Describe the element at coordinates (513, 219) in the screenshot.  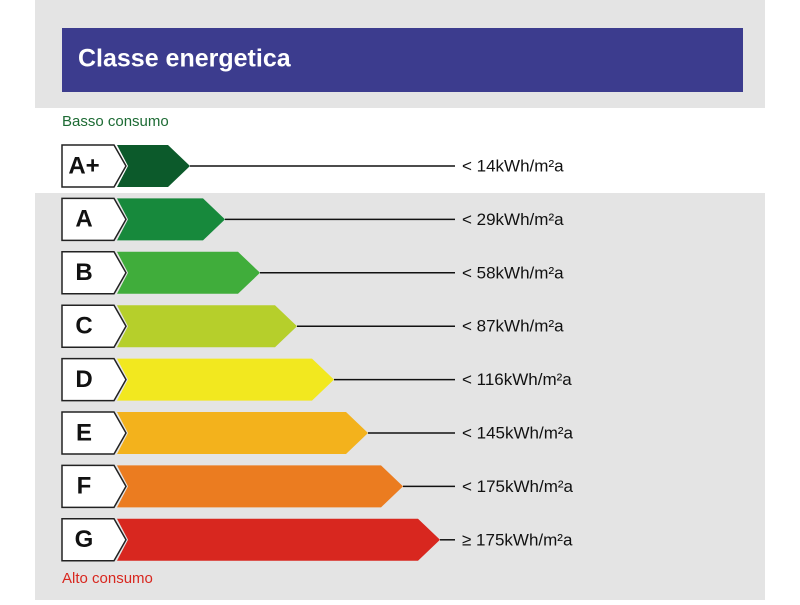
I see `threshold-label: < 29kWh/m²a` at that location.